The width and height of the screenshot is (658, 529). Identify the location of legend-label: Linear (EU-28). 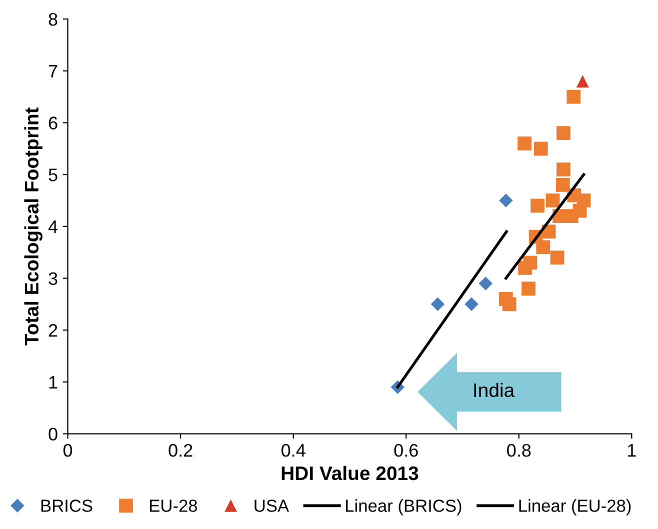
(575, 507).